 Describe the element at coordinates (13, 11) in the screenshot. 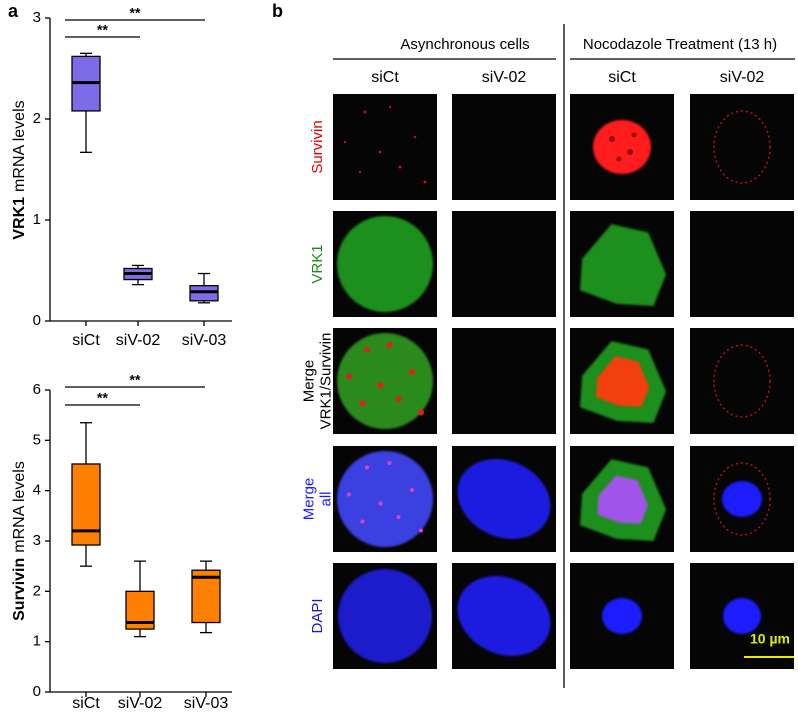

I see `panel-label: a` at that location.